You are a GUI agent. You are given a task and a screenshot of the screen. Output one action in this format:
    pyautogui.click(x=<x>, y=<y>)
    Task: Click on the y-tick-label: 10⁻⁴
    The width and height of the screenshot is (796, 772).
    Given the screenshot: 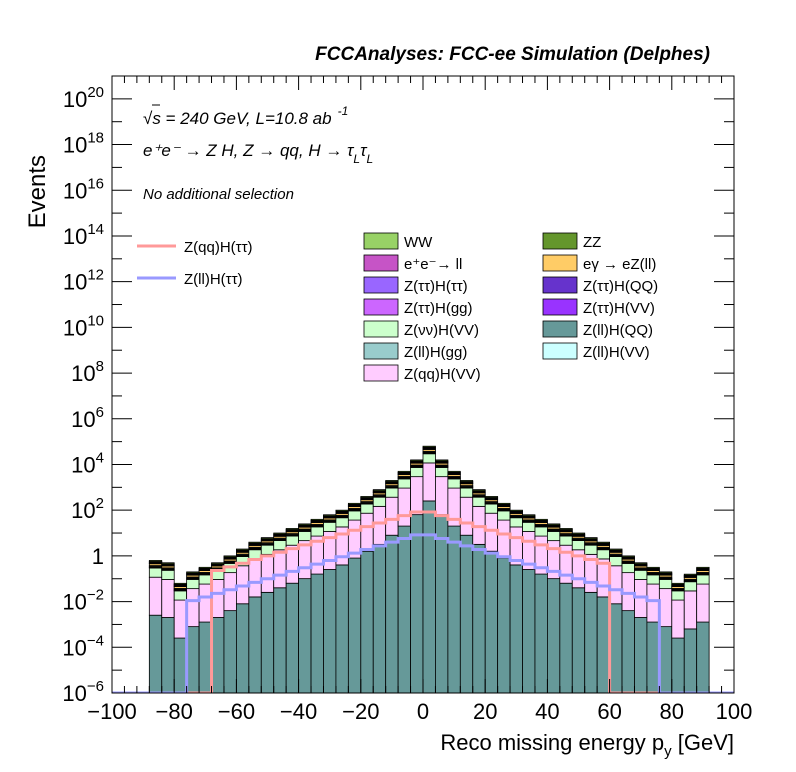 What is the action you would take?
    pyautogui.click(x=83, y=646)
    